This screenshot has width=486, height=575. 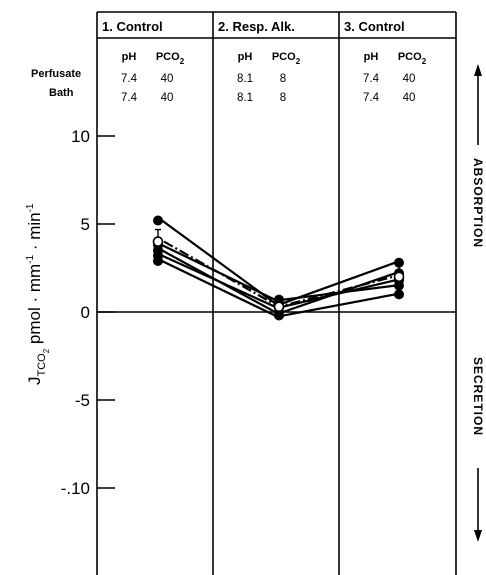 I want to click on data-lines, so click(x=278, y=268).